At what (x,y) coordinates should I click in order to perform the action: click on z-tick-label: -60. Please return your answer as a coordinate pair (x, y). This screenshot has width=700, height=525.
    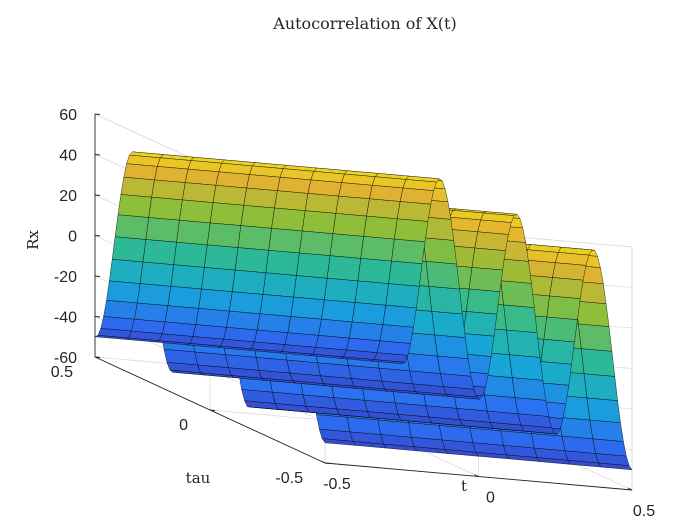
    Looking at the image, I should click on (65, 358).